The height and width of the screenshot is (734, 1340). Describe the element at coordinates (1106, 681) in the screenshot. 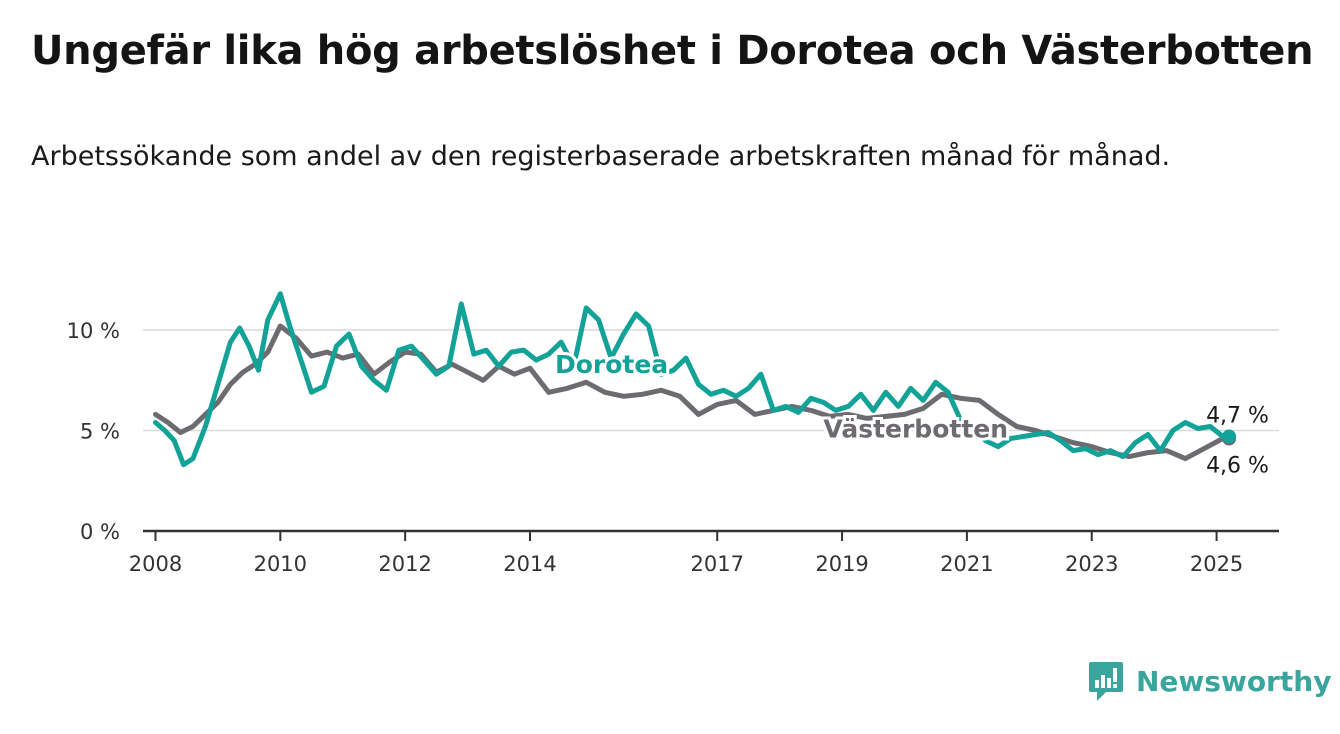

I see `newsworthy-logo-icon` at that location.